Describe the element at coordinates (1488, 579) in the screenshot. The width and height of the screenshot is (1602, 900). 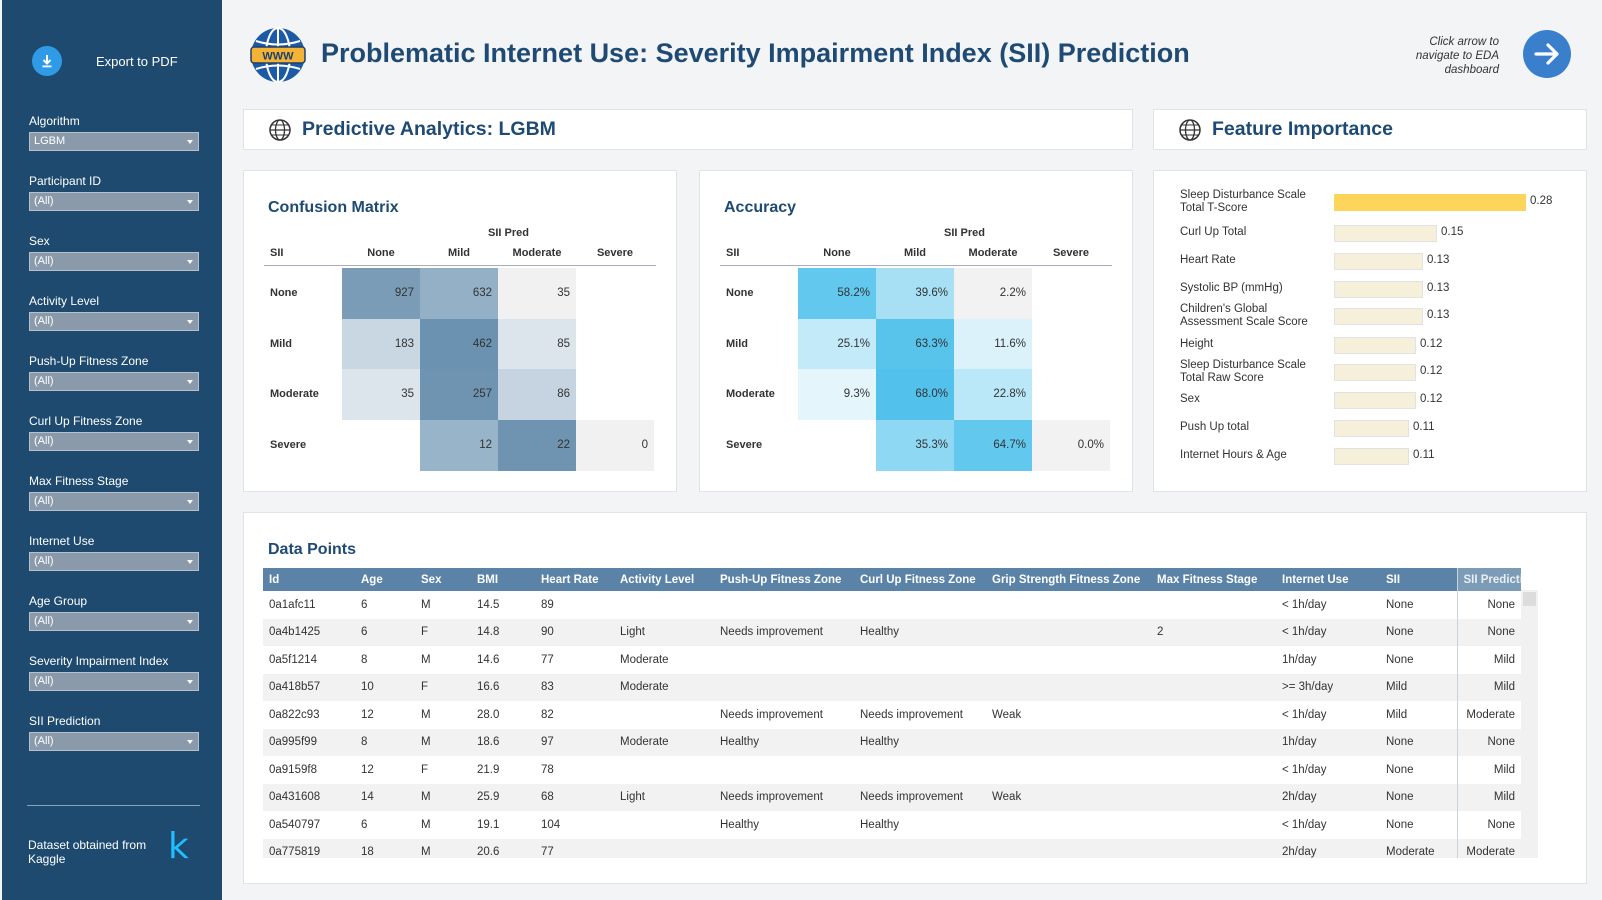
I see `column-header: SII Prediction` at that location.